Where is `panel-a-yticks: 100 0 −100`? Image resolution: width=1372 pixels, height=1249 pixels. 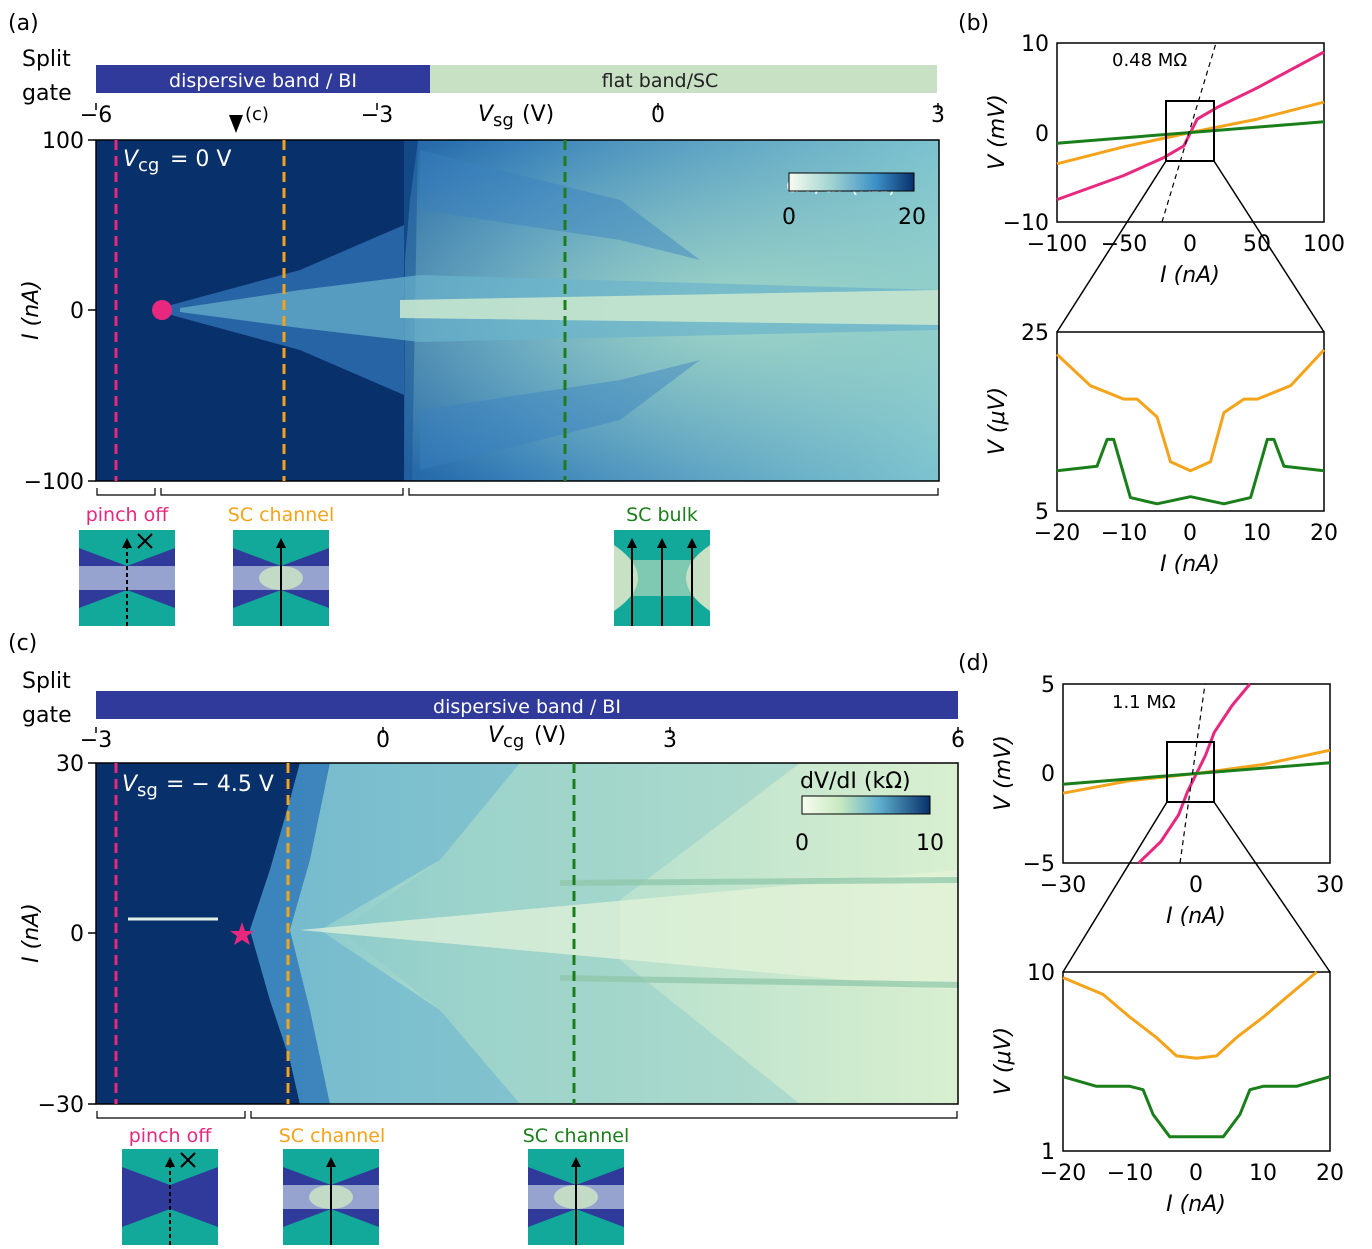 panel-a-yticks: 100 0 −100 is located at coordinates (60, 312).